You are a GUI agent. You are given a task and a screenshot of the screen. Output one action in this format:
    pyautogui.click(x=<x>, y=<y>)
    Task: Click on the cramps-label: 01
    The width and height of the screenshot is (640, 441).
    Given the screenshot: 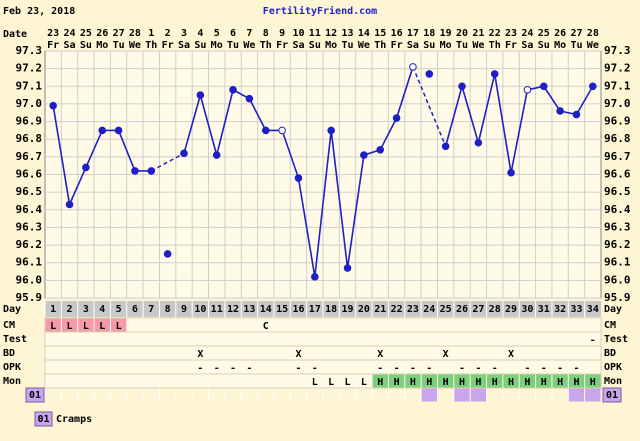 What is the action you would take?
    pyautogui.click(x=35, y=395)
    